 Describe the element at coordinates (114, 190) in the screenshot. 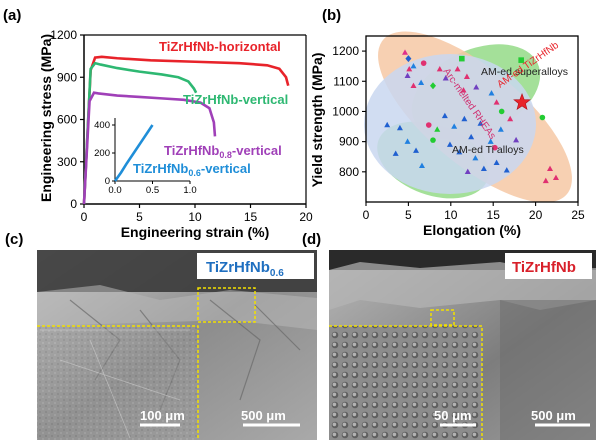

I see `inset-x-tick-label: 0.0` at that location.